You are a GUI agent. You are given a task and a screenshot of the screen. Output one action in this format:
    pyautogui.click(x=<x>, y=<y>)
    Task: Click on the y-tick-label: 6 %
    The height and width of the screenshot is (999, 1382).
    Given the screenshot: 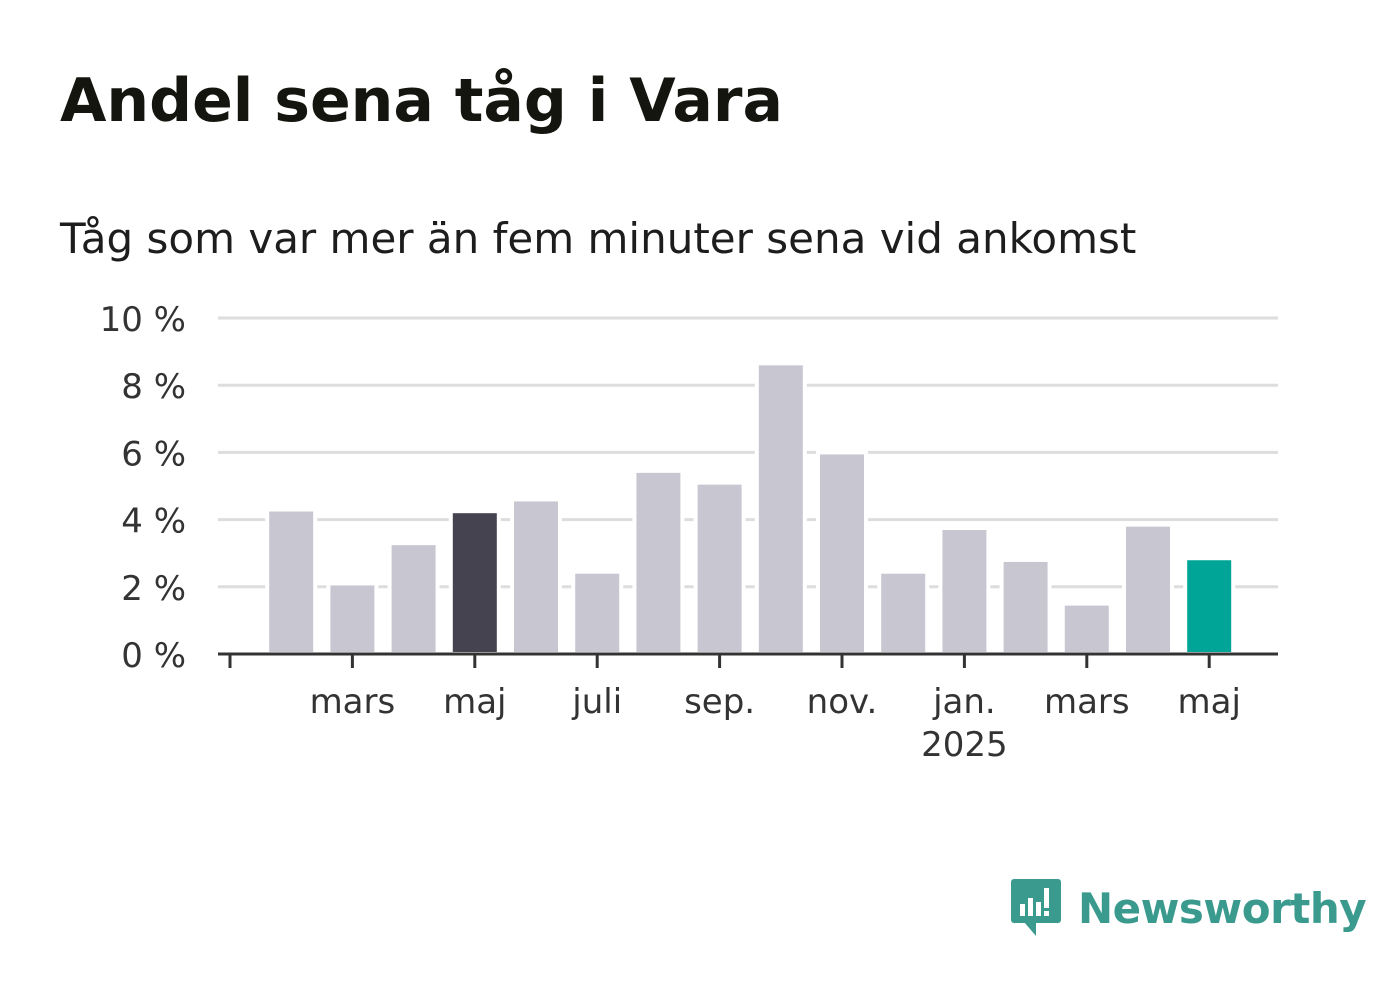 What is the action you would take?
    pyautogui.click(x=153, y=454)
    